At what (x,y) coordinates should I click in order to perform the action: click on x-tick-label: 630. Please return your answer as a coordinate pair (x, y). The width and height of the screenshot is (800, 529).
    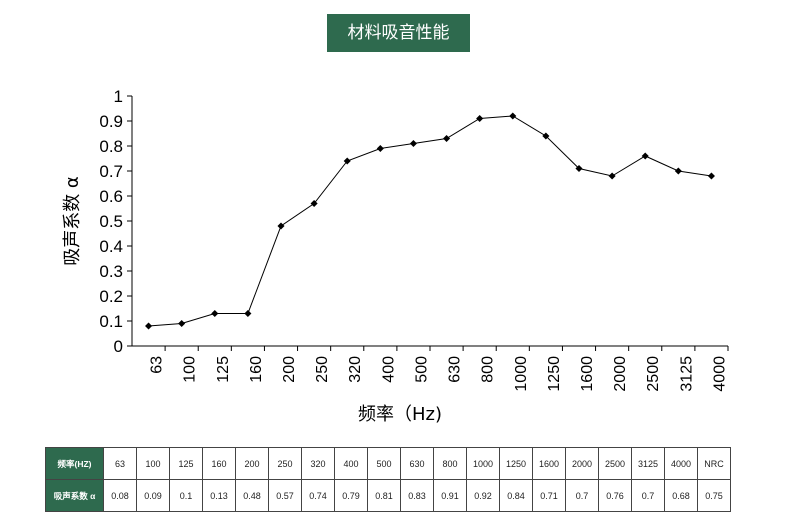
    Looking at the image, I should click on (455, 369).